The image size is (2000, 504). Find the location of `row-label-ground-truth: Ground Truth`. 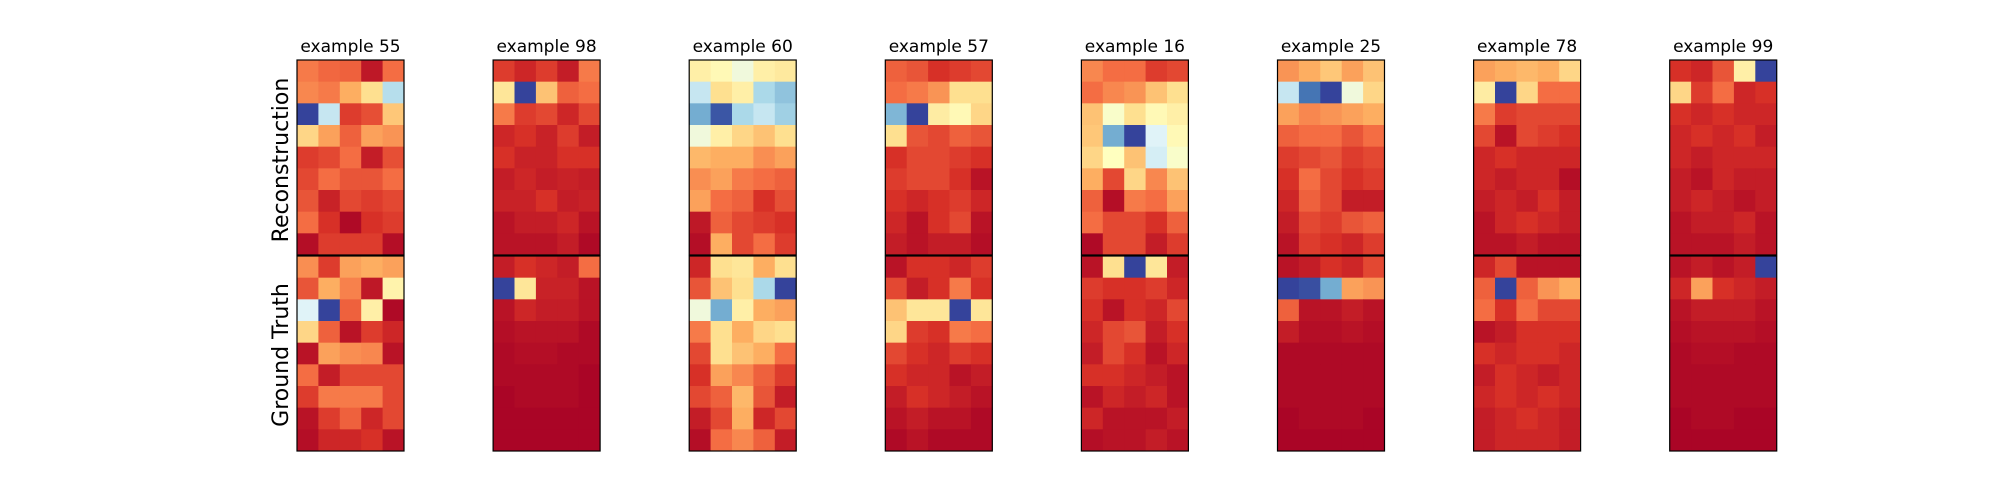

row-label-ground-truth: Ground Truth is located at coordinates (281, 355).